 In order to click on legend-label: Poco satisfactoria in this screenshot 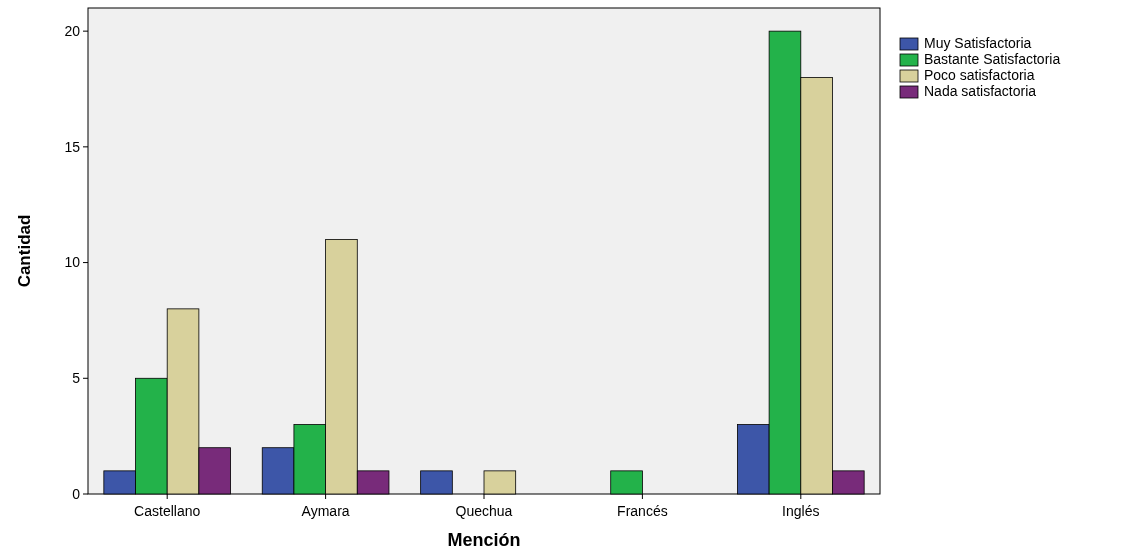, I will do `click(979, 75)`.